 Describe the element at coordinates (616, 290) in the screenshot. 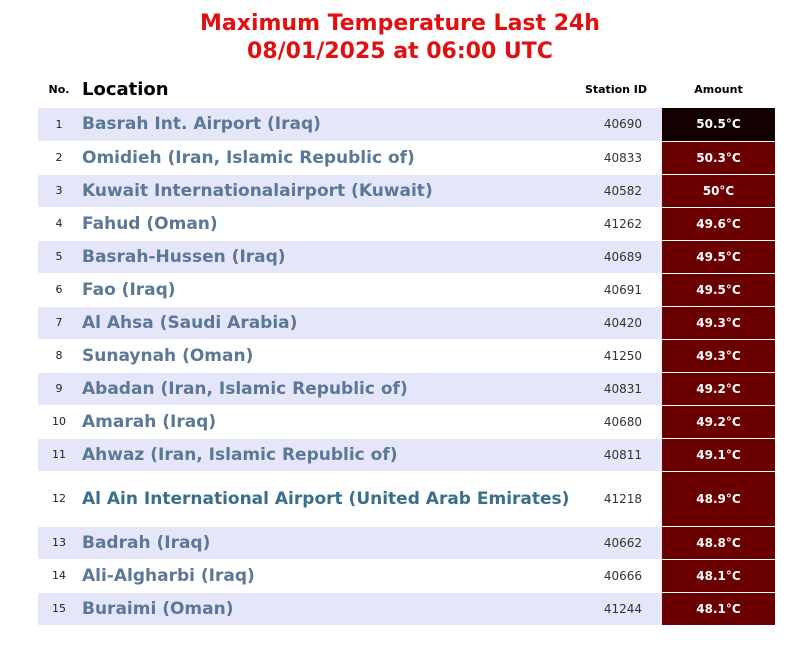

I see `row-station-id: 40691` at that location.